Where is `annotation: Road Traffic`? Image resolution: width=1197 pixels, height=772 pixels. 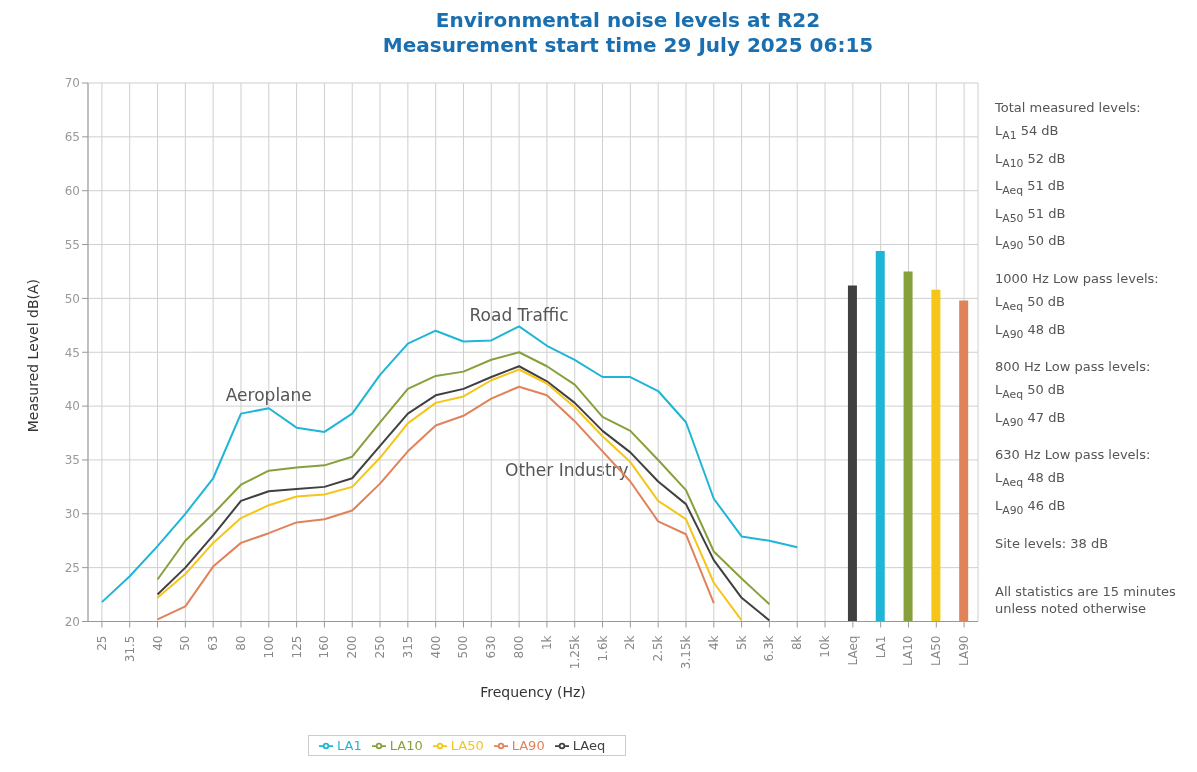 annotation: Road Traffic is located at coordinates (519, 315).